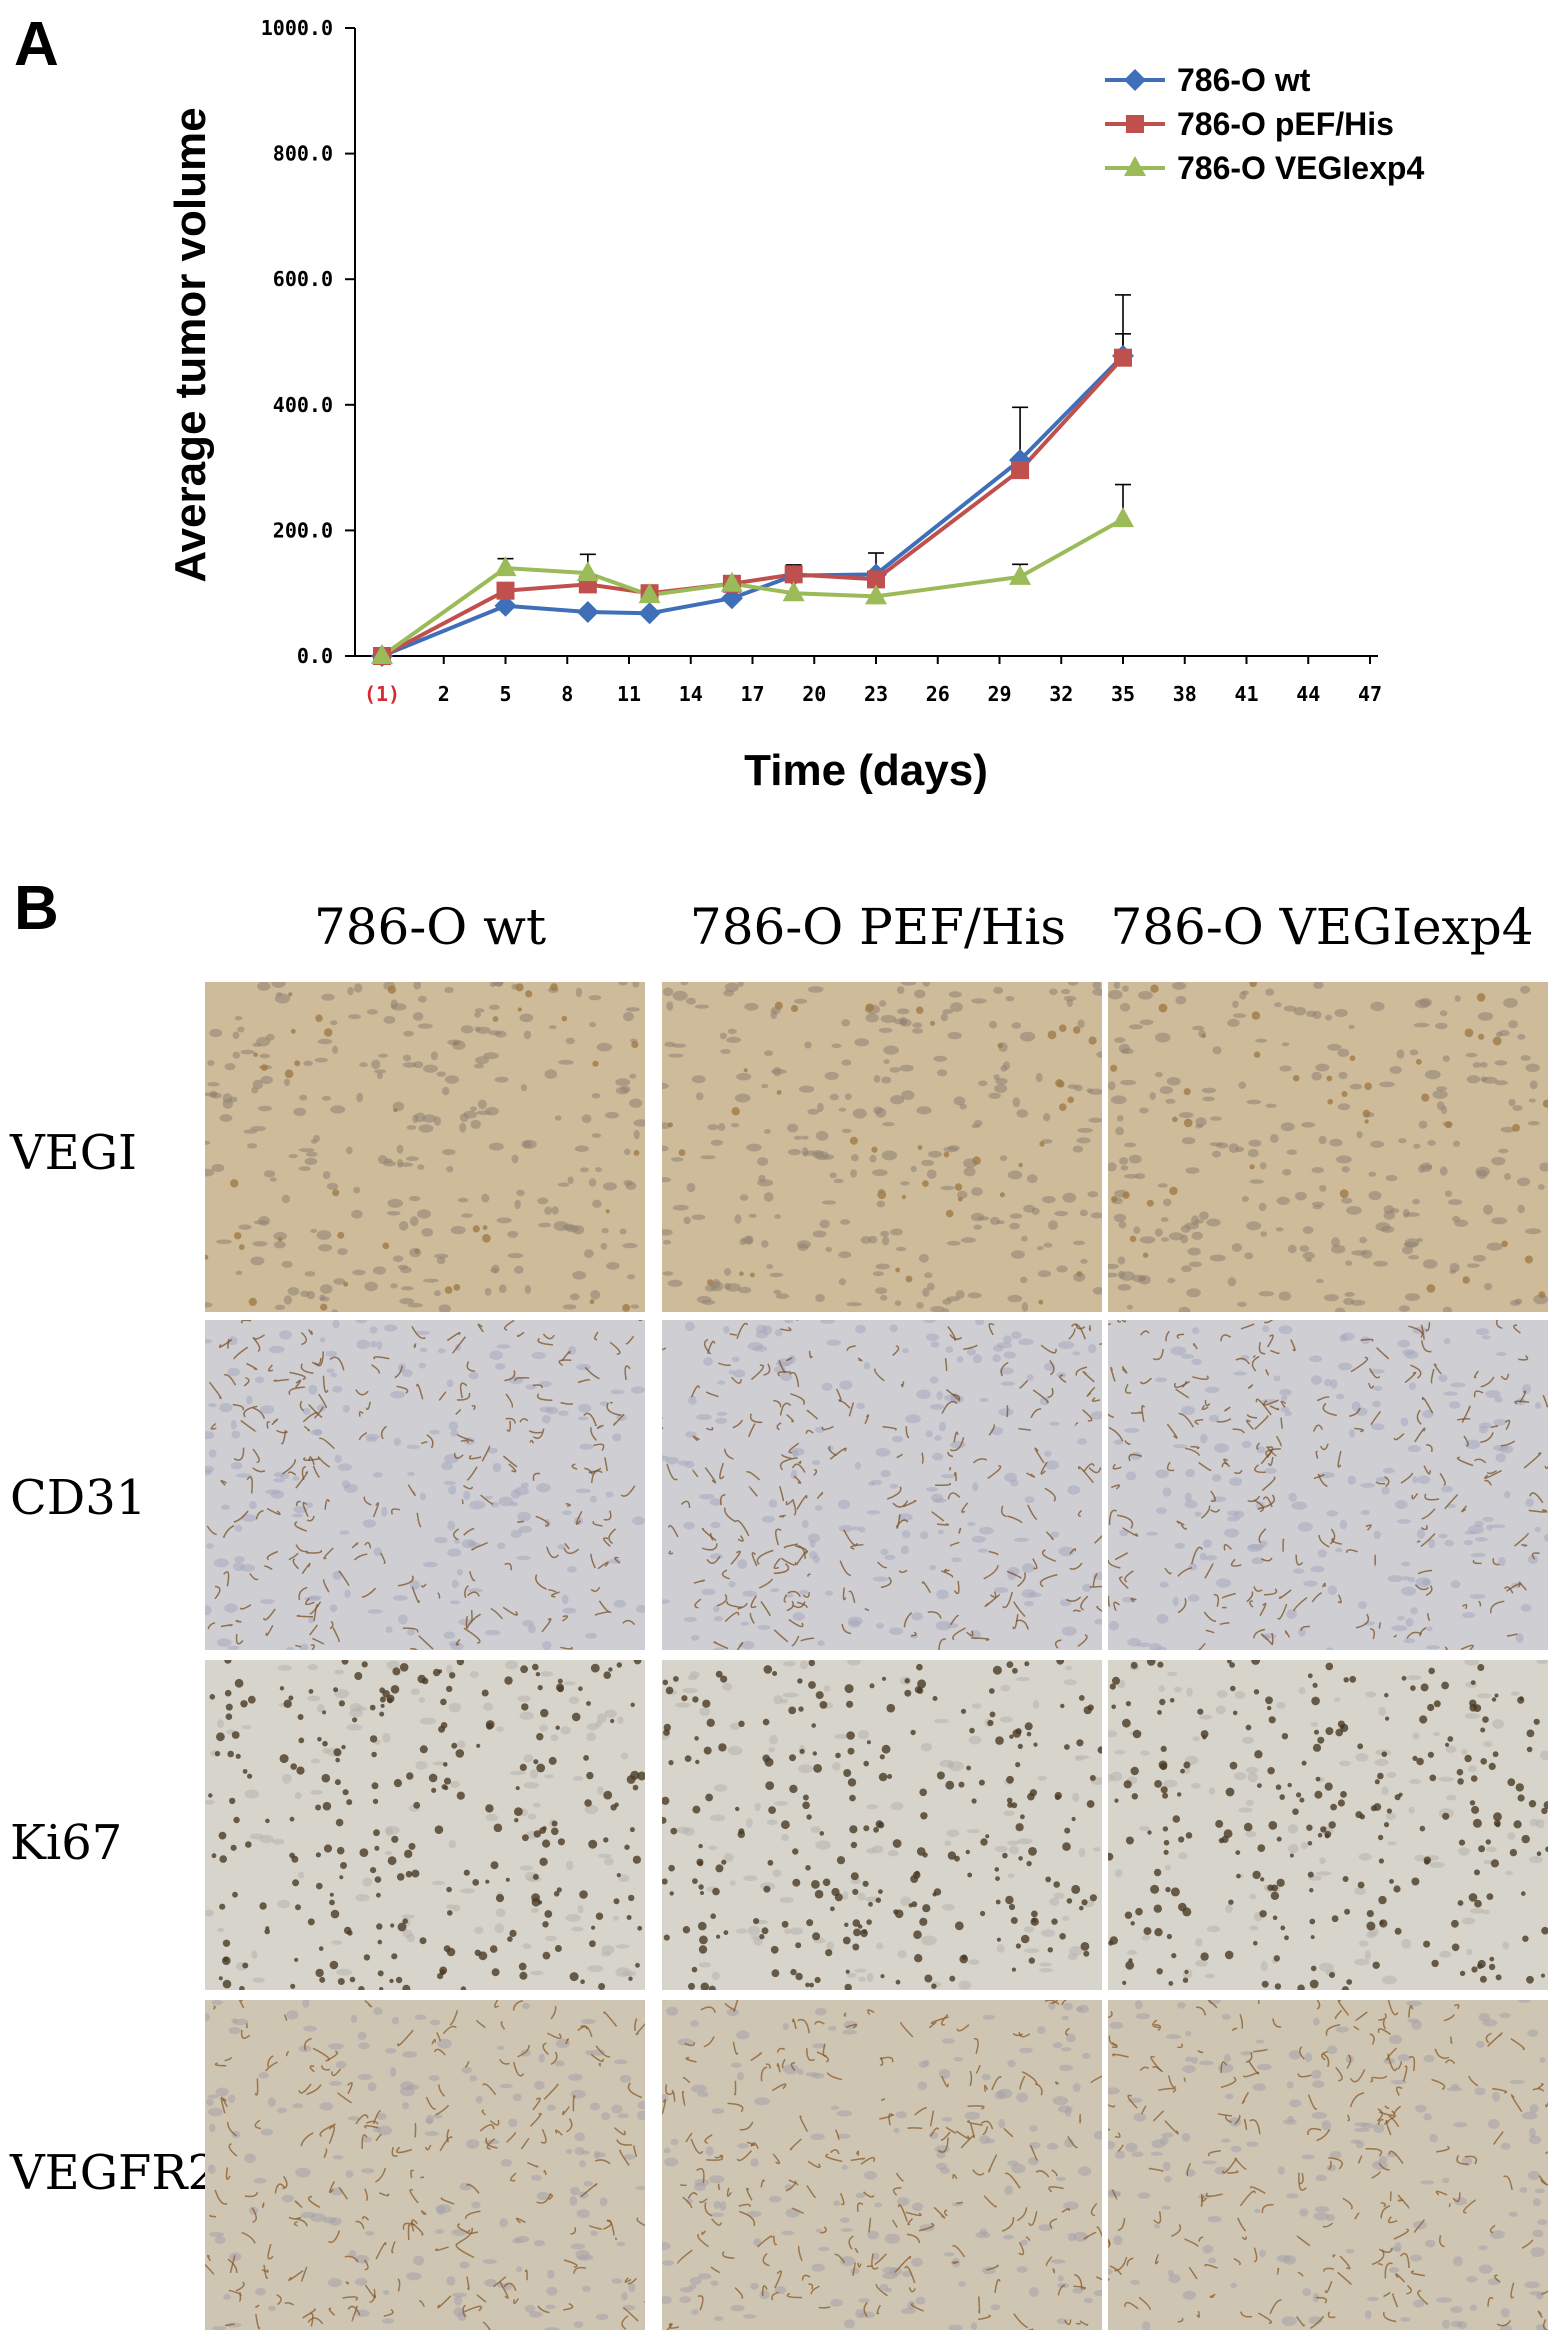 This screenshot has width=1559, height=2347. What do you see at coordinates (114, 2173) in the screenshot?
I see `row-label-vegfr2: VEGFR2` at bounding box center [114, 2173].